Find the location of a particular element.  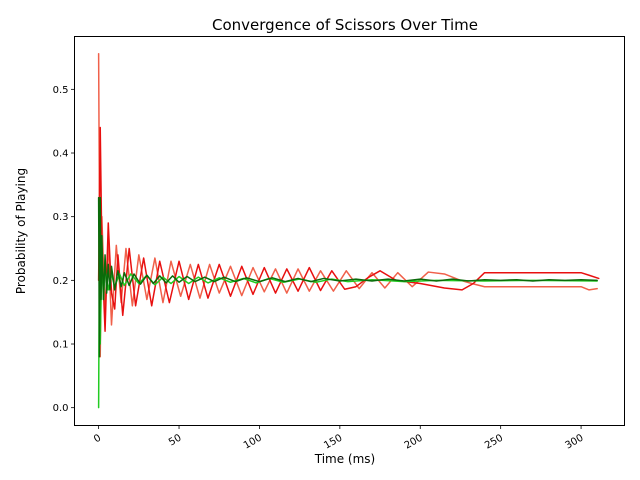

x-tick-label: 50 is located at coordinates (175, 441).